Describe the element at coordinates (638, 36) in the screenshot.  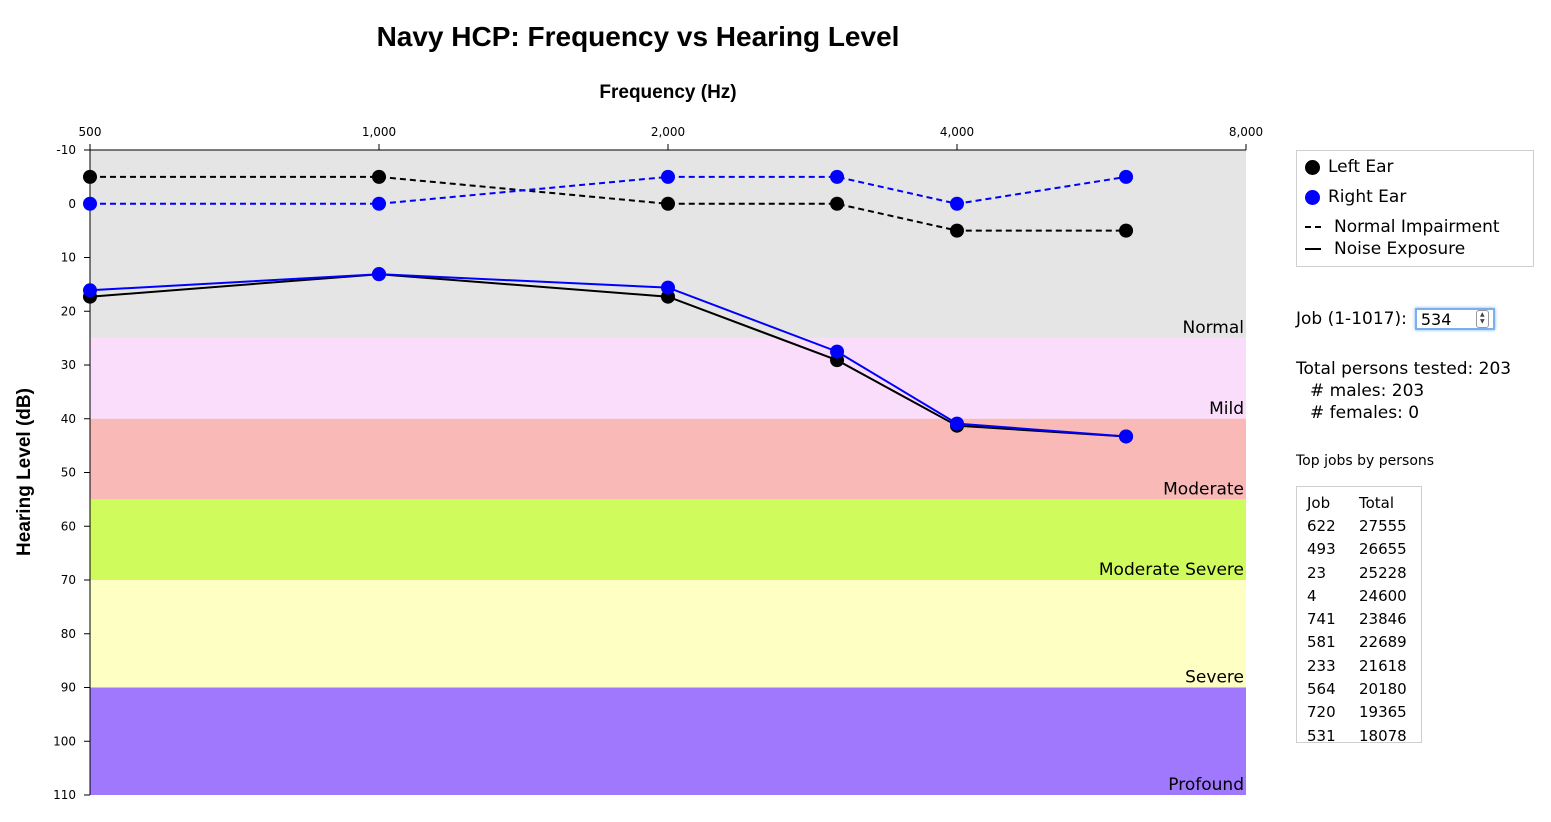
I see `chart-title: Navy HCP: Frequency vs Hearing Level` at that location.